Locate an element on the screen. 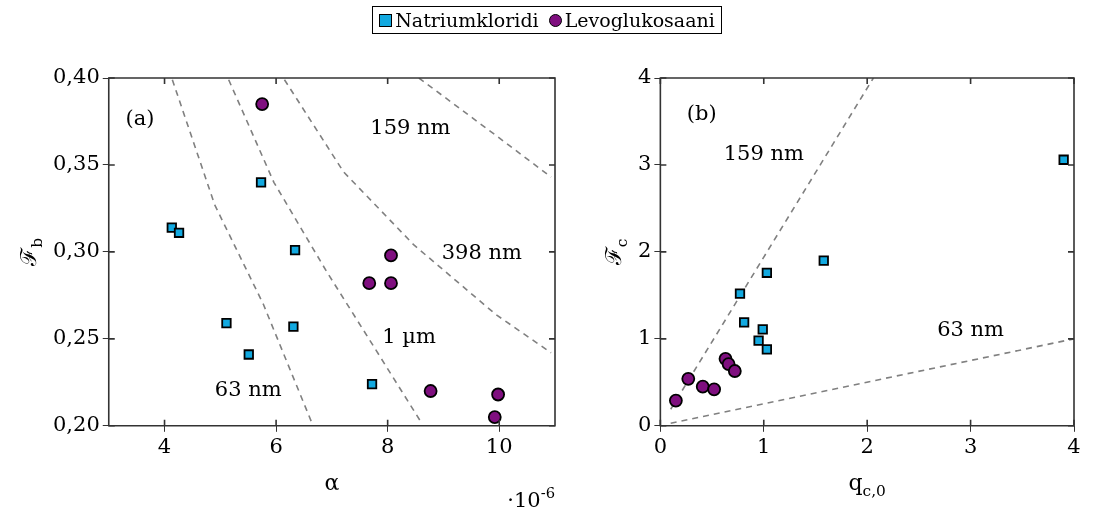 This screenshot has height=519, width=1094. y-axis-title: ℱb is located at coordinates (30, 252).